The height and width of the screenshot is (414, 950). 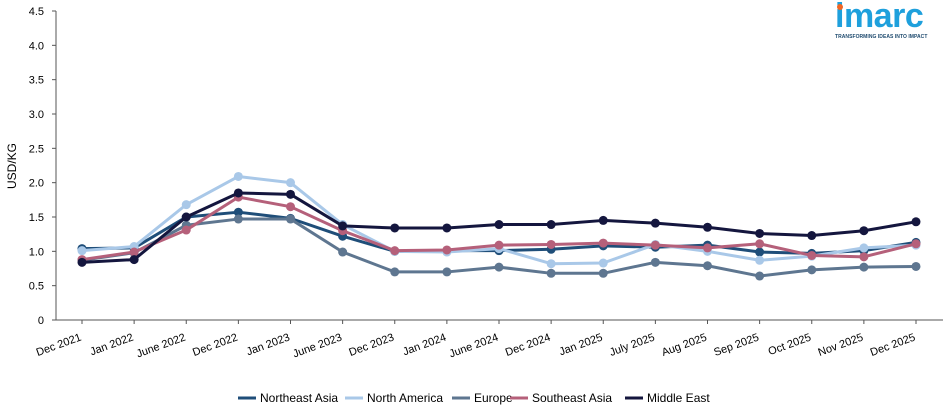 I want to click on x-tick-label: Aug 2025, so click(x=684, y=345).